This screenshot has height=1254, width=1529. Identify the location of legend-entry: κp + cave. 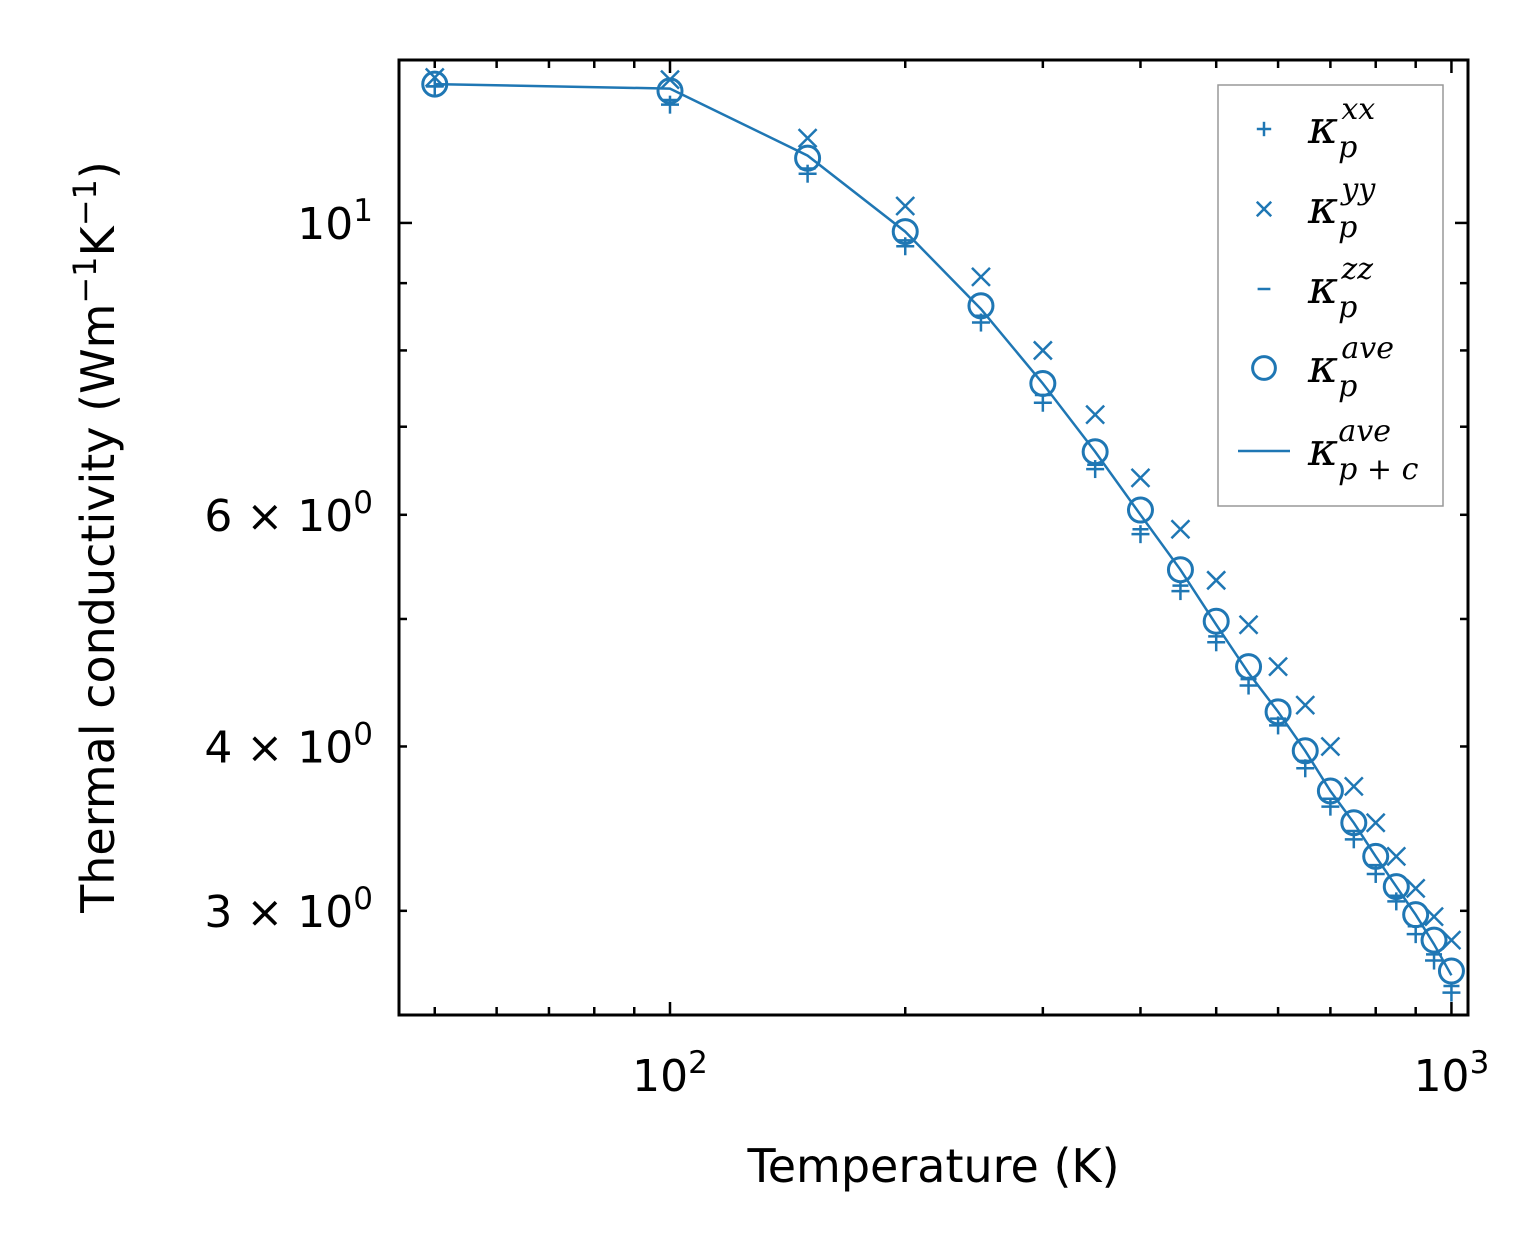
(1328, 450).